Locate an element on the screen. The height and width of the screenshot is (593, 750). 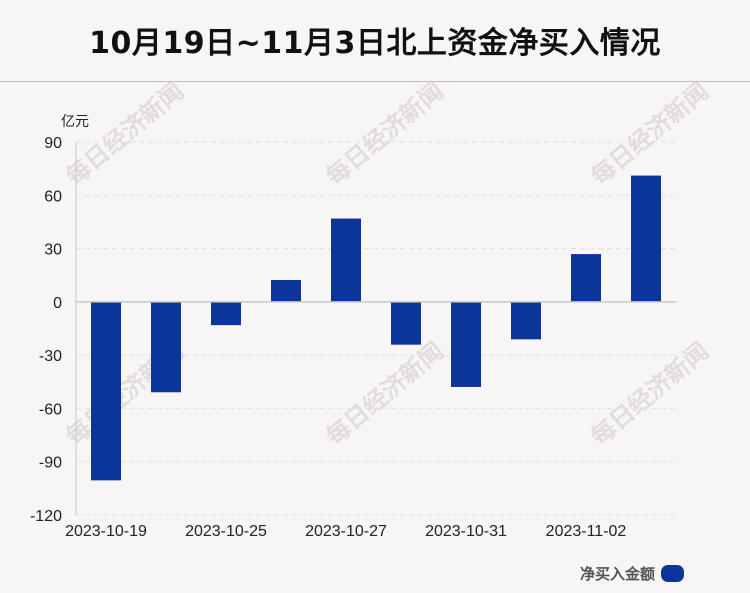
y-tick-label: -90 is located at coordinates (50, 463).